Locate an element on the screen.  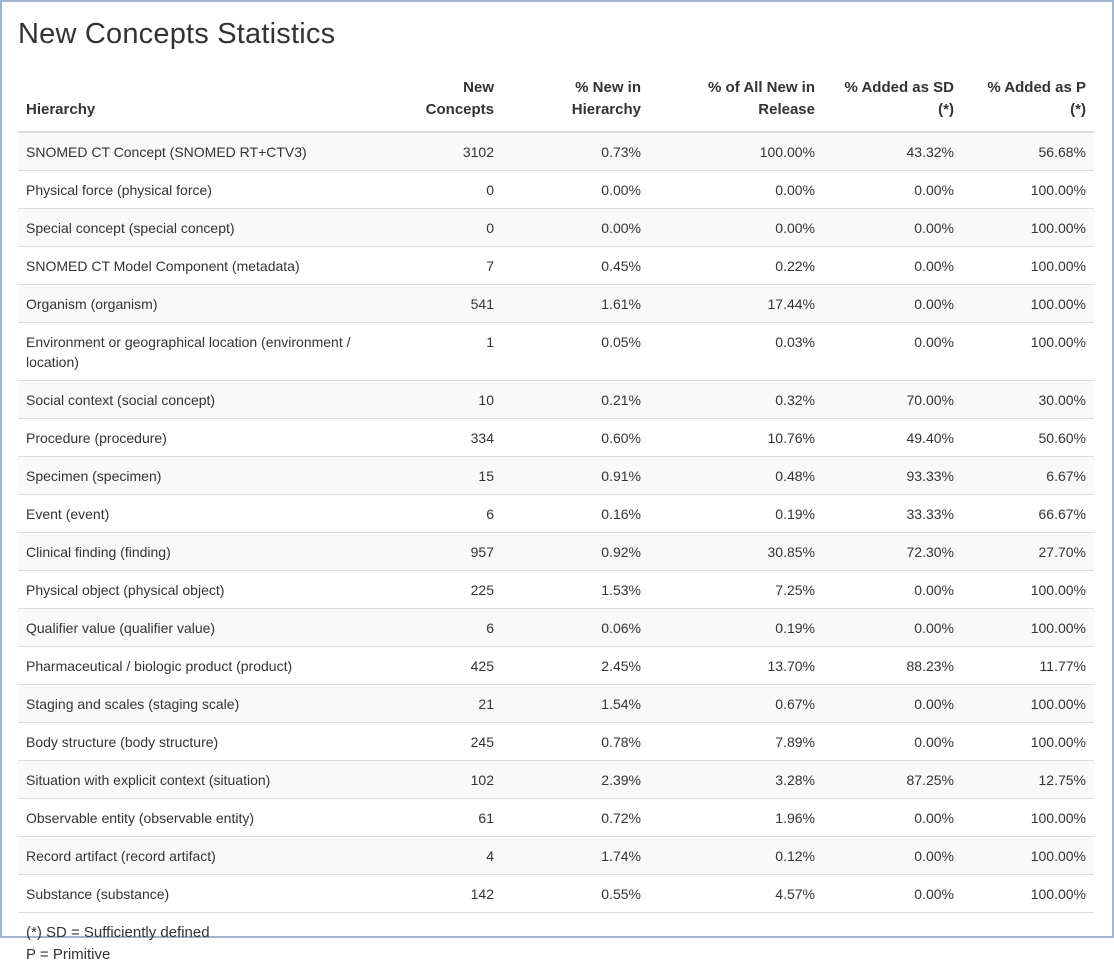
cell-pct-all-new: 0.12% is located at coordinates (736, 855).